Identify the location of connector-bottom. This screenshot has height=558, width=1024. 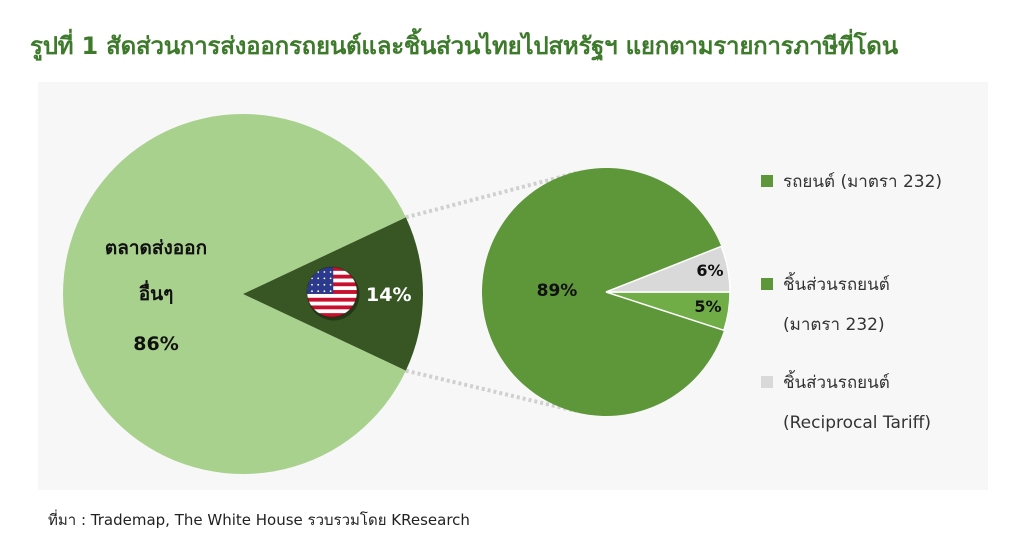
(491, 390).